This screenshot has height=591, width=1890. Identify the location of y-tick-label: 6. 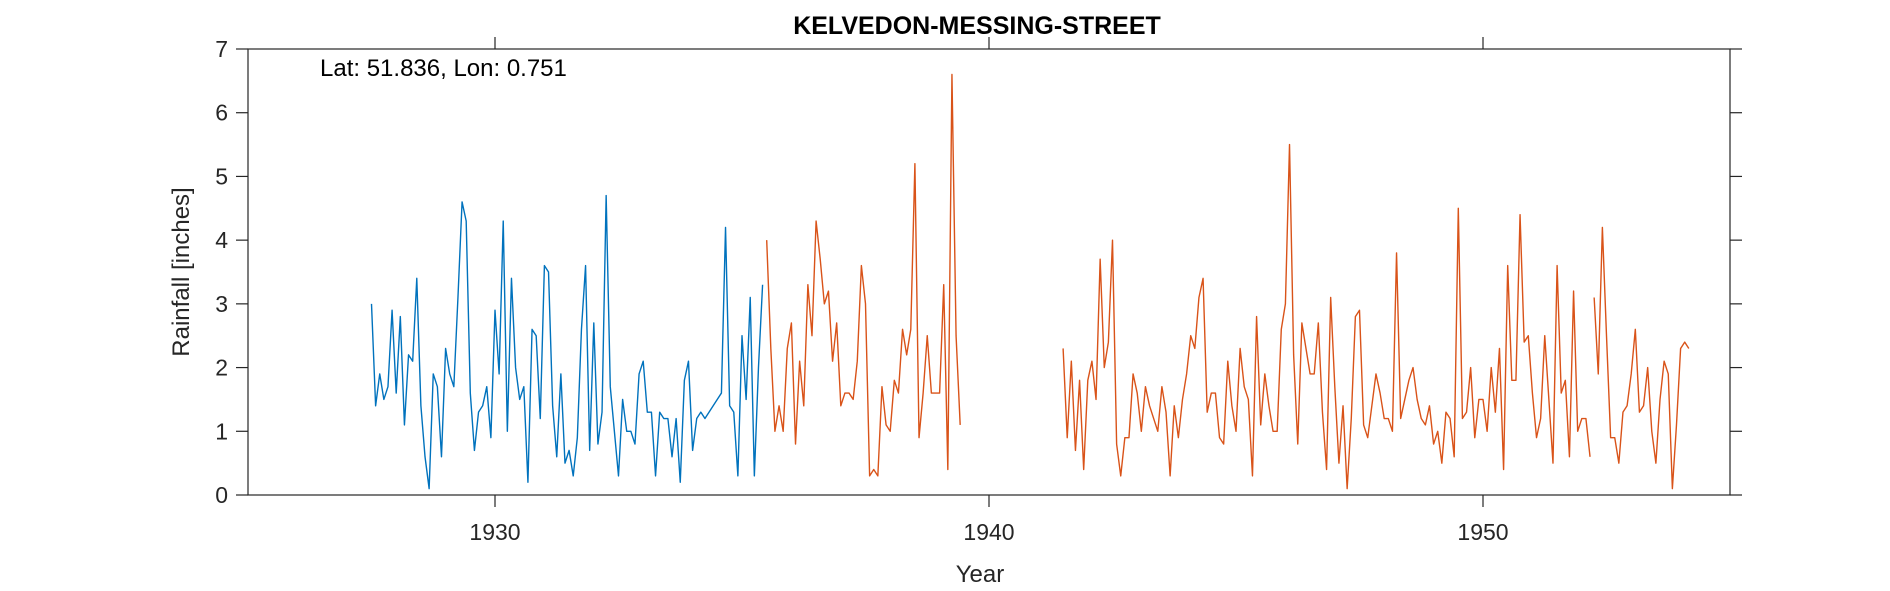
(221, 113).